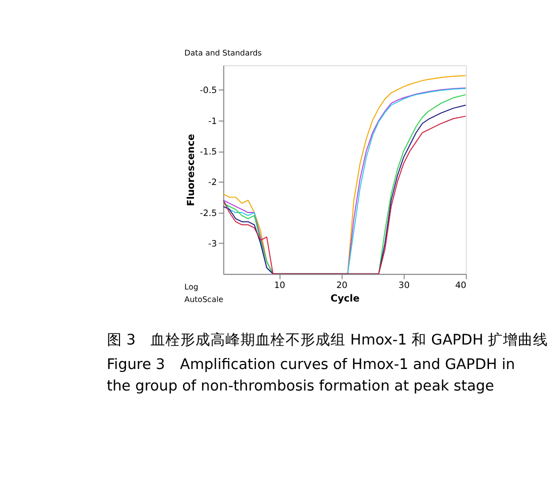 This screenshot has width=559, height=478. What do you see at coordinates (191, 287) in the screenshot?
I see `text: Log` at bounding box center [191, 287].